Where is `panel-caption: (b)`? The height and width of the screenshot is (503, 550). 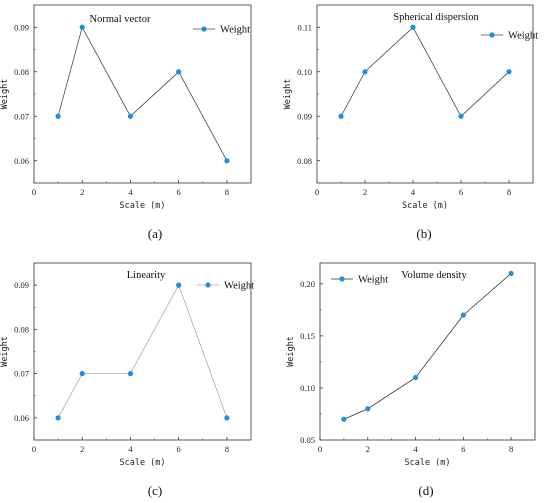 panel-caption: (b) is located at coordinates (423, 233).